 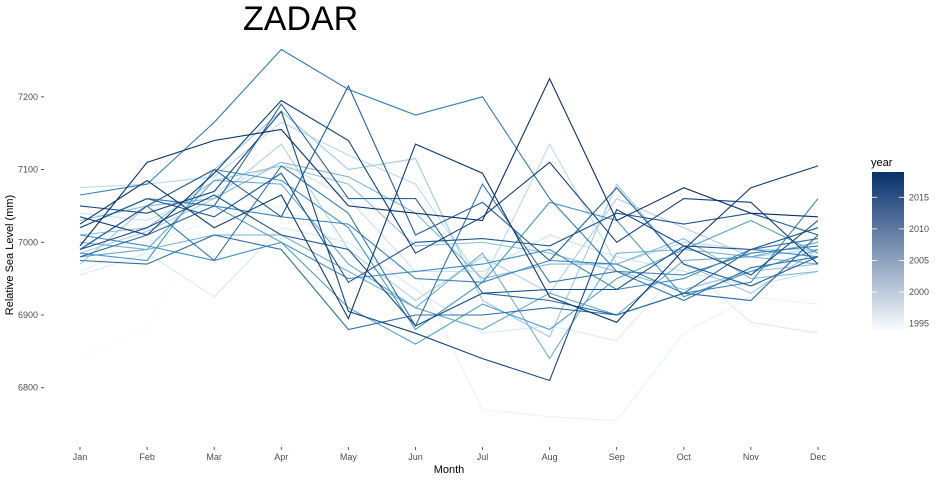 I want to click on color-legend: year 1995 2000 2005 2010 2015, so click(x=900, y=243).